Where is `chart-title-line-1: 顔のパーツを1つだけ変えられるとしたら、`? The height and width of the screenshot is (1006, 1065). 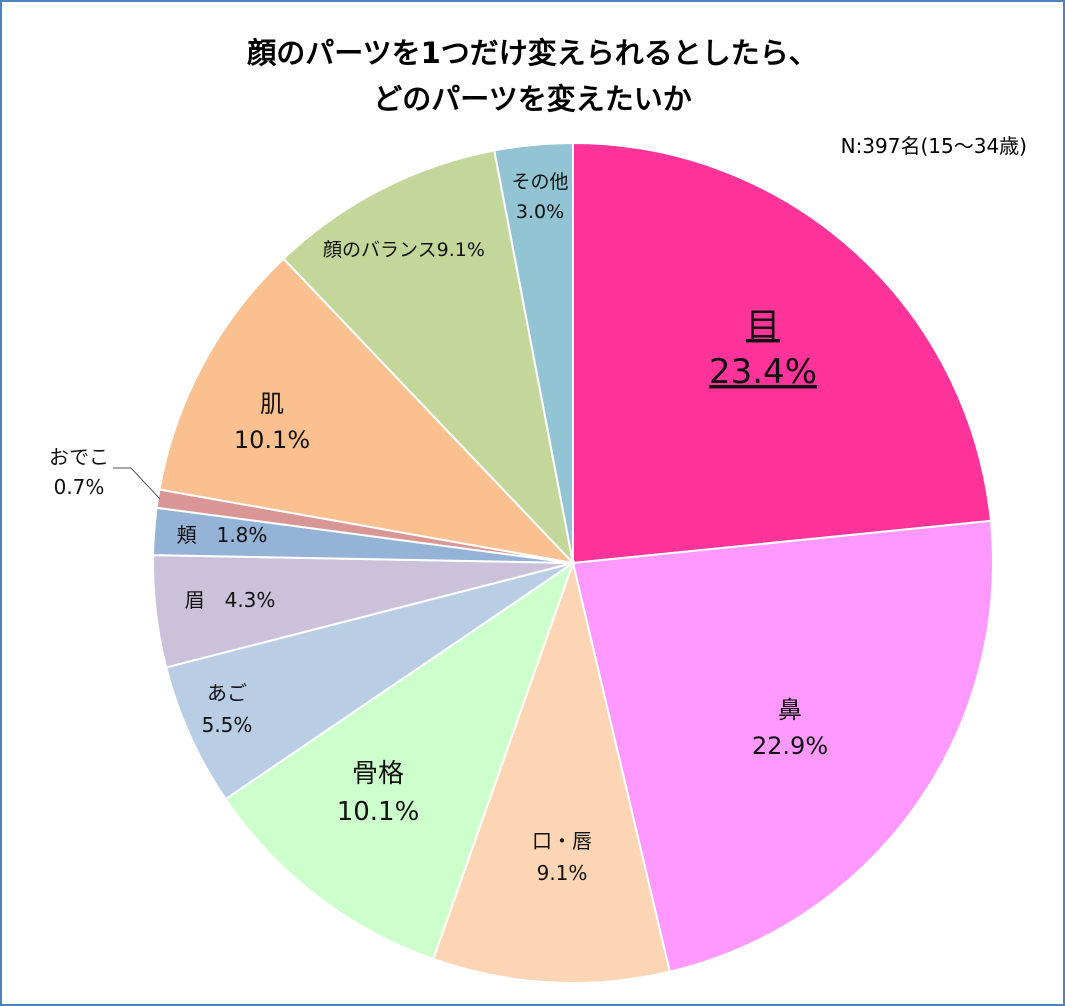 chart-title-line-1: 顔のパーツを1つだけ変えられるとしたら、 is located at coordinates (532, 53).